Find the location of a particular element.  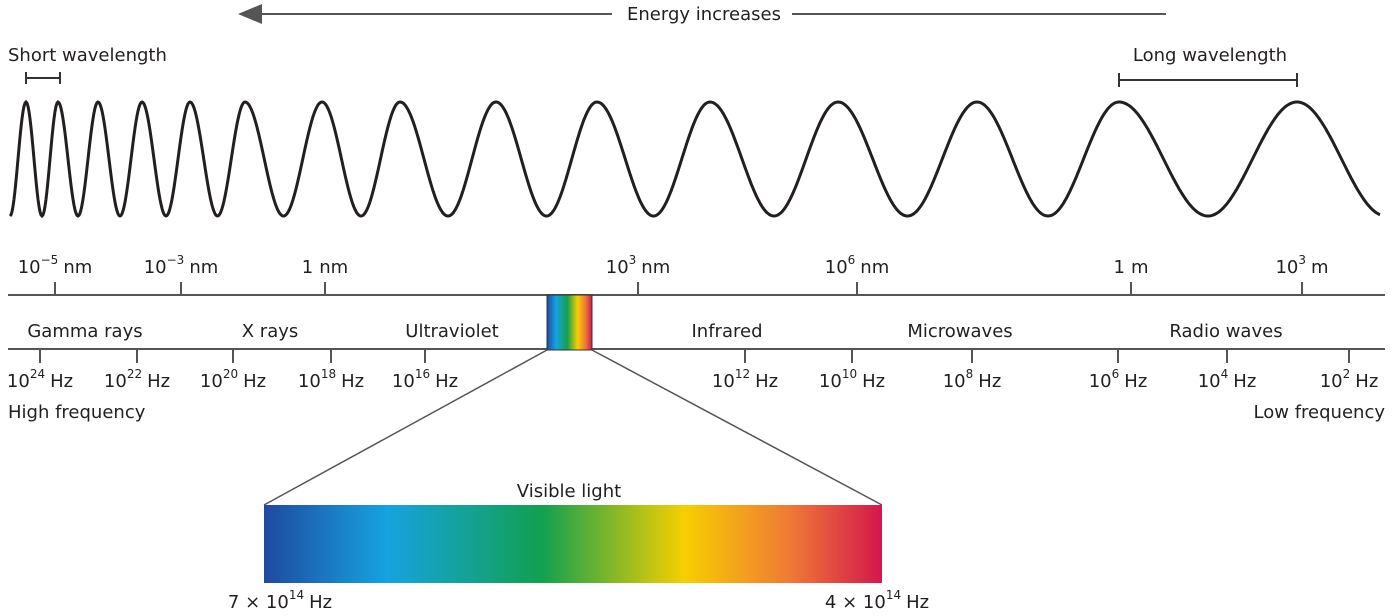

visible-title: Visible light is located at coordinates (569, 491).